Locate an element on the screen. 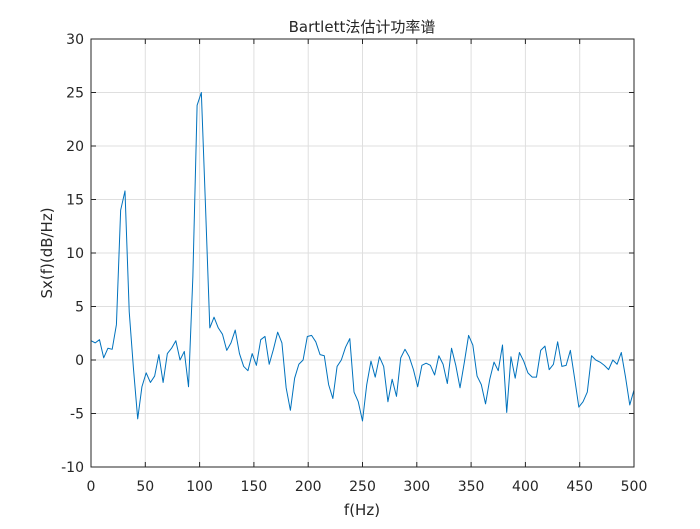 The image size is (700, 529). x-tick-label: 350 is located at coordinates (471, 487).